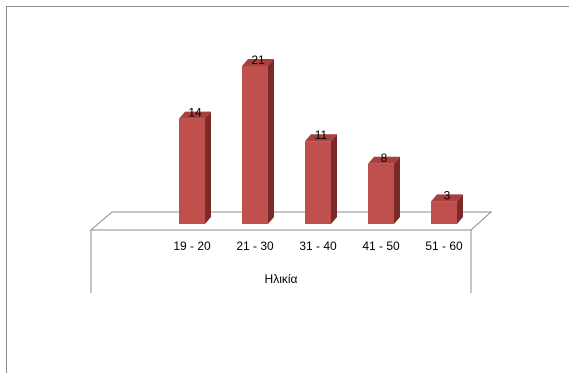 The image size is (569, 373). I want to click on data-label: 21, so click(258, 60).